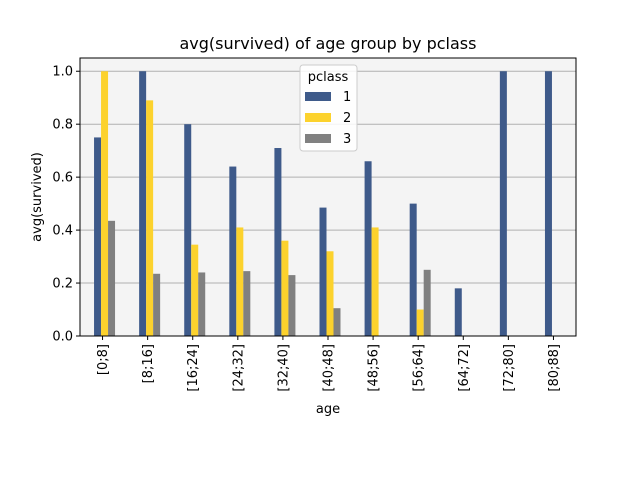  I want to click on legend-box, so click(328, 108).